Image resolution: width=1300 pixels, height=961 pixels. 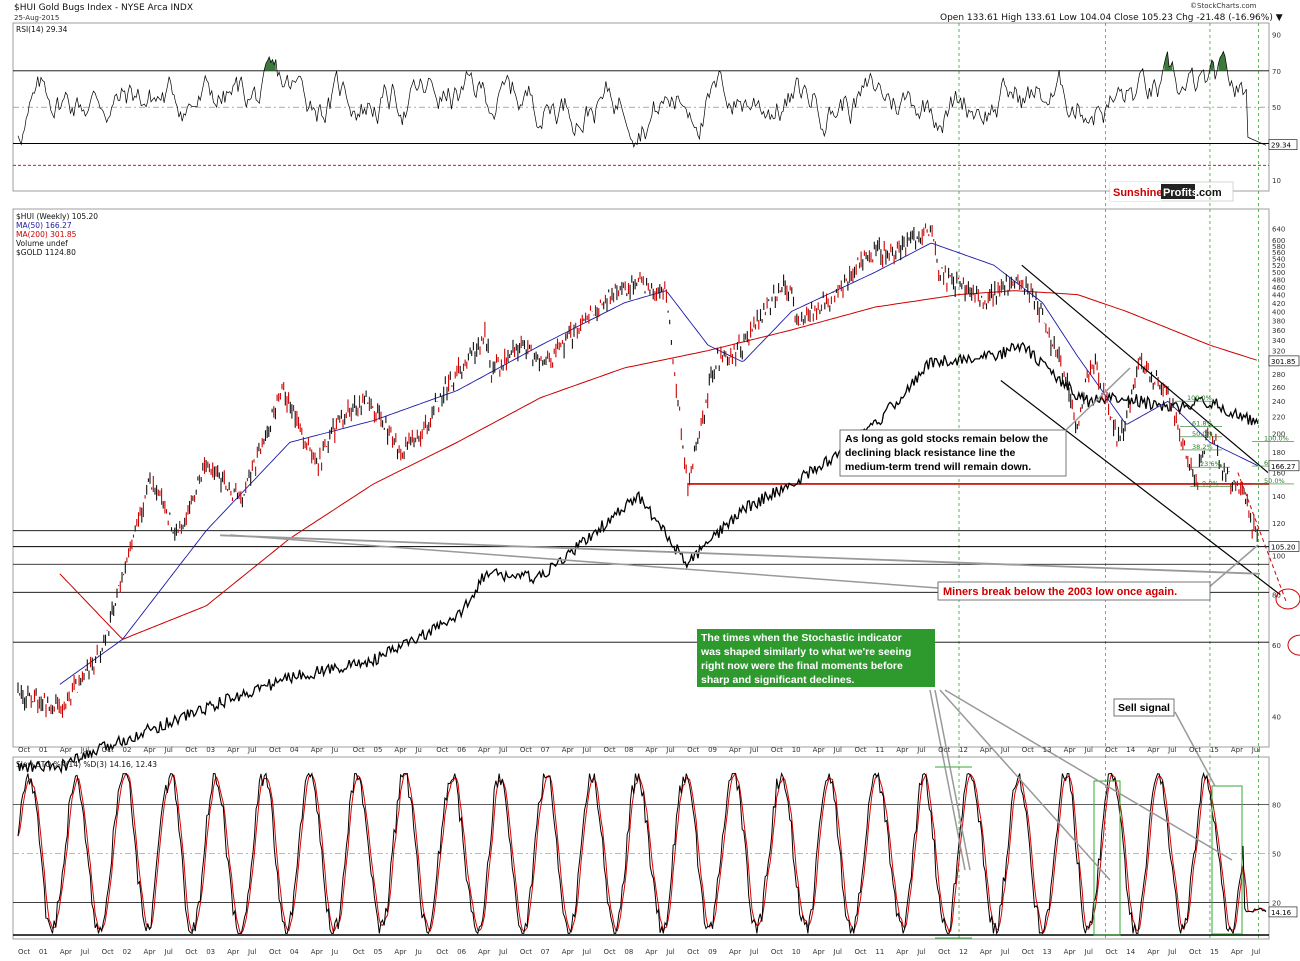 What do you see at coordinates (335, 750) in the screenshot?
I see `x-axis-label-price: Ju` at bounding box center [335, 750].